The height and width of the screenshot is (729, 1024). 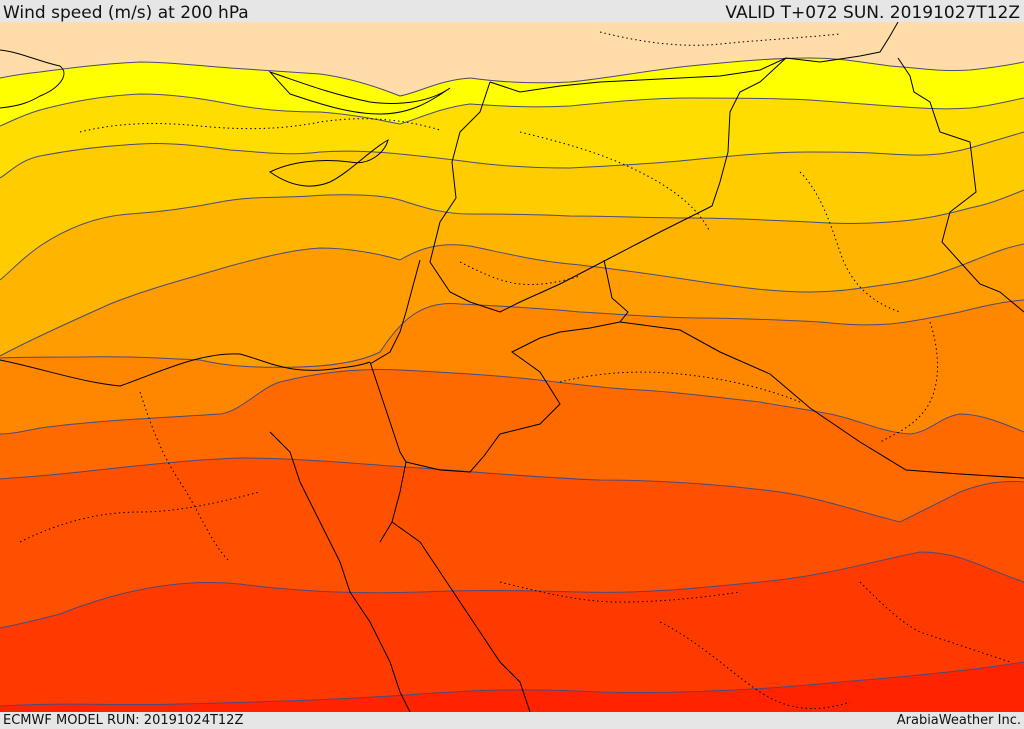 What do you see at coordinates (872, 13) in the screenshot?
I see `valid-time: VALID T+072 SUN. 20191027T12Z` at bounding box center [872, 13].